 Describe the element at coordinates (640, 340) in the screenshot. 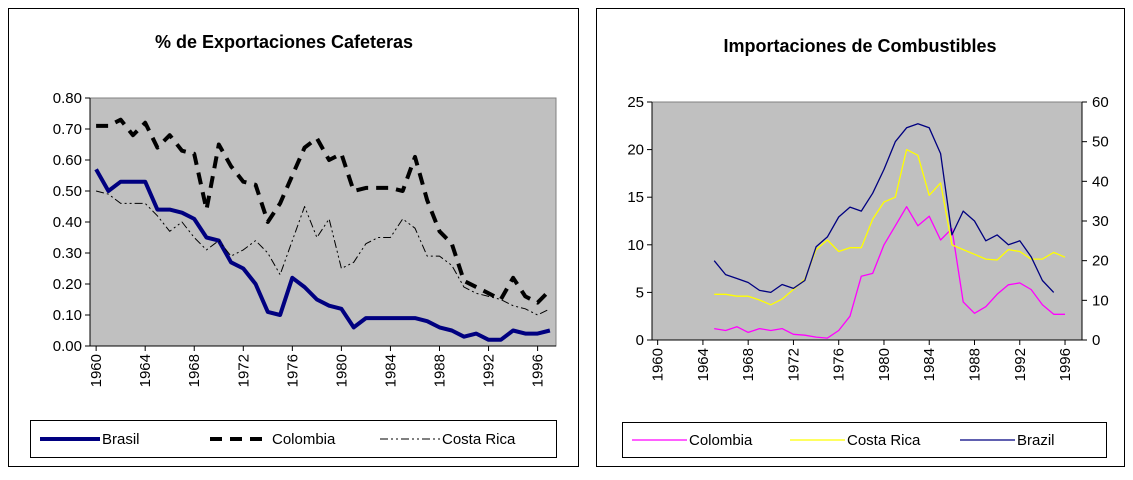

I see `y-tick-label: 0` at that location.